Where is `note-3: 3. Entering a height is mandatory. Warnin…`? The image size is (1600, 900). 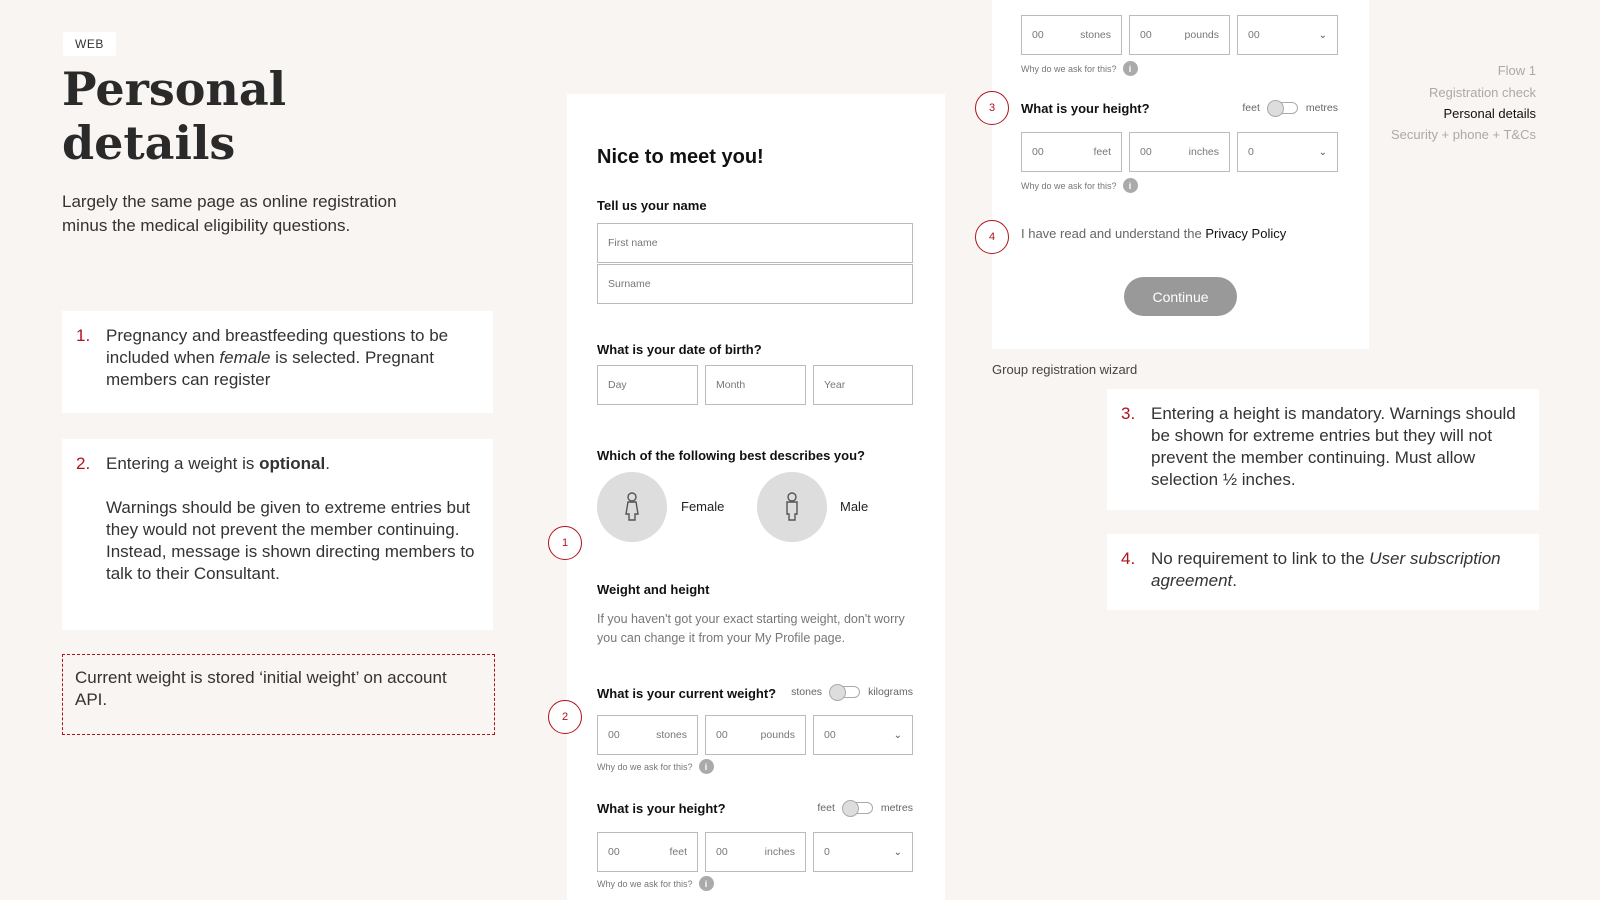 note-3: 3. Entering a height is mandatory. Warnin… is located at coordinates (1323, 449).